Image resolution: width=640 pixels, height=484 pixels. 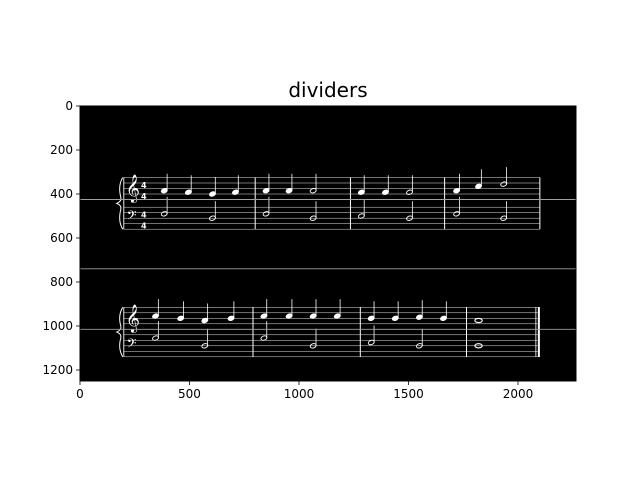 I want to click on treble-whole-note, so click(x=478, y=320).